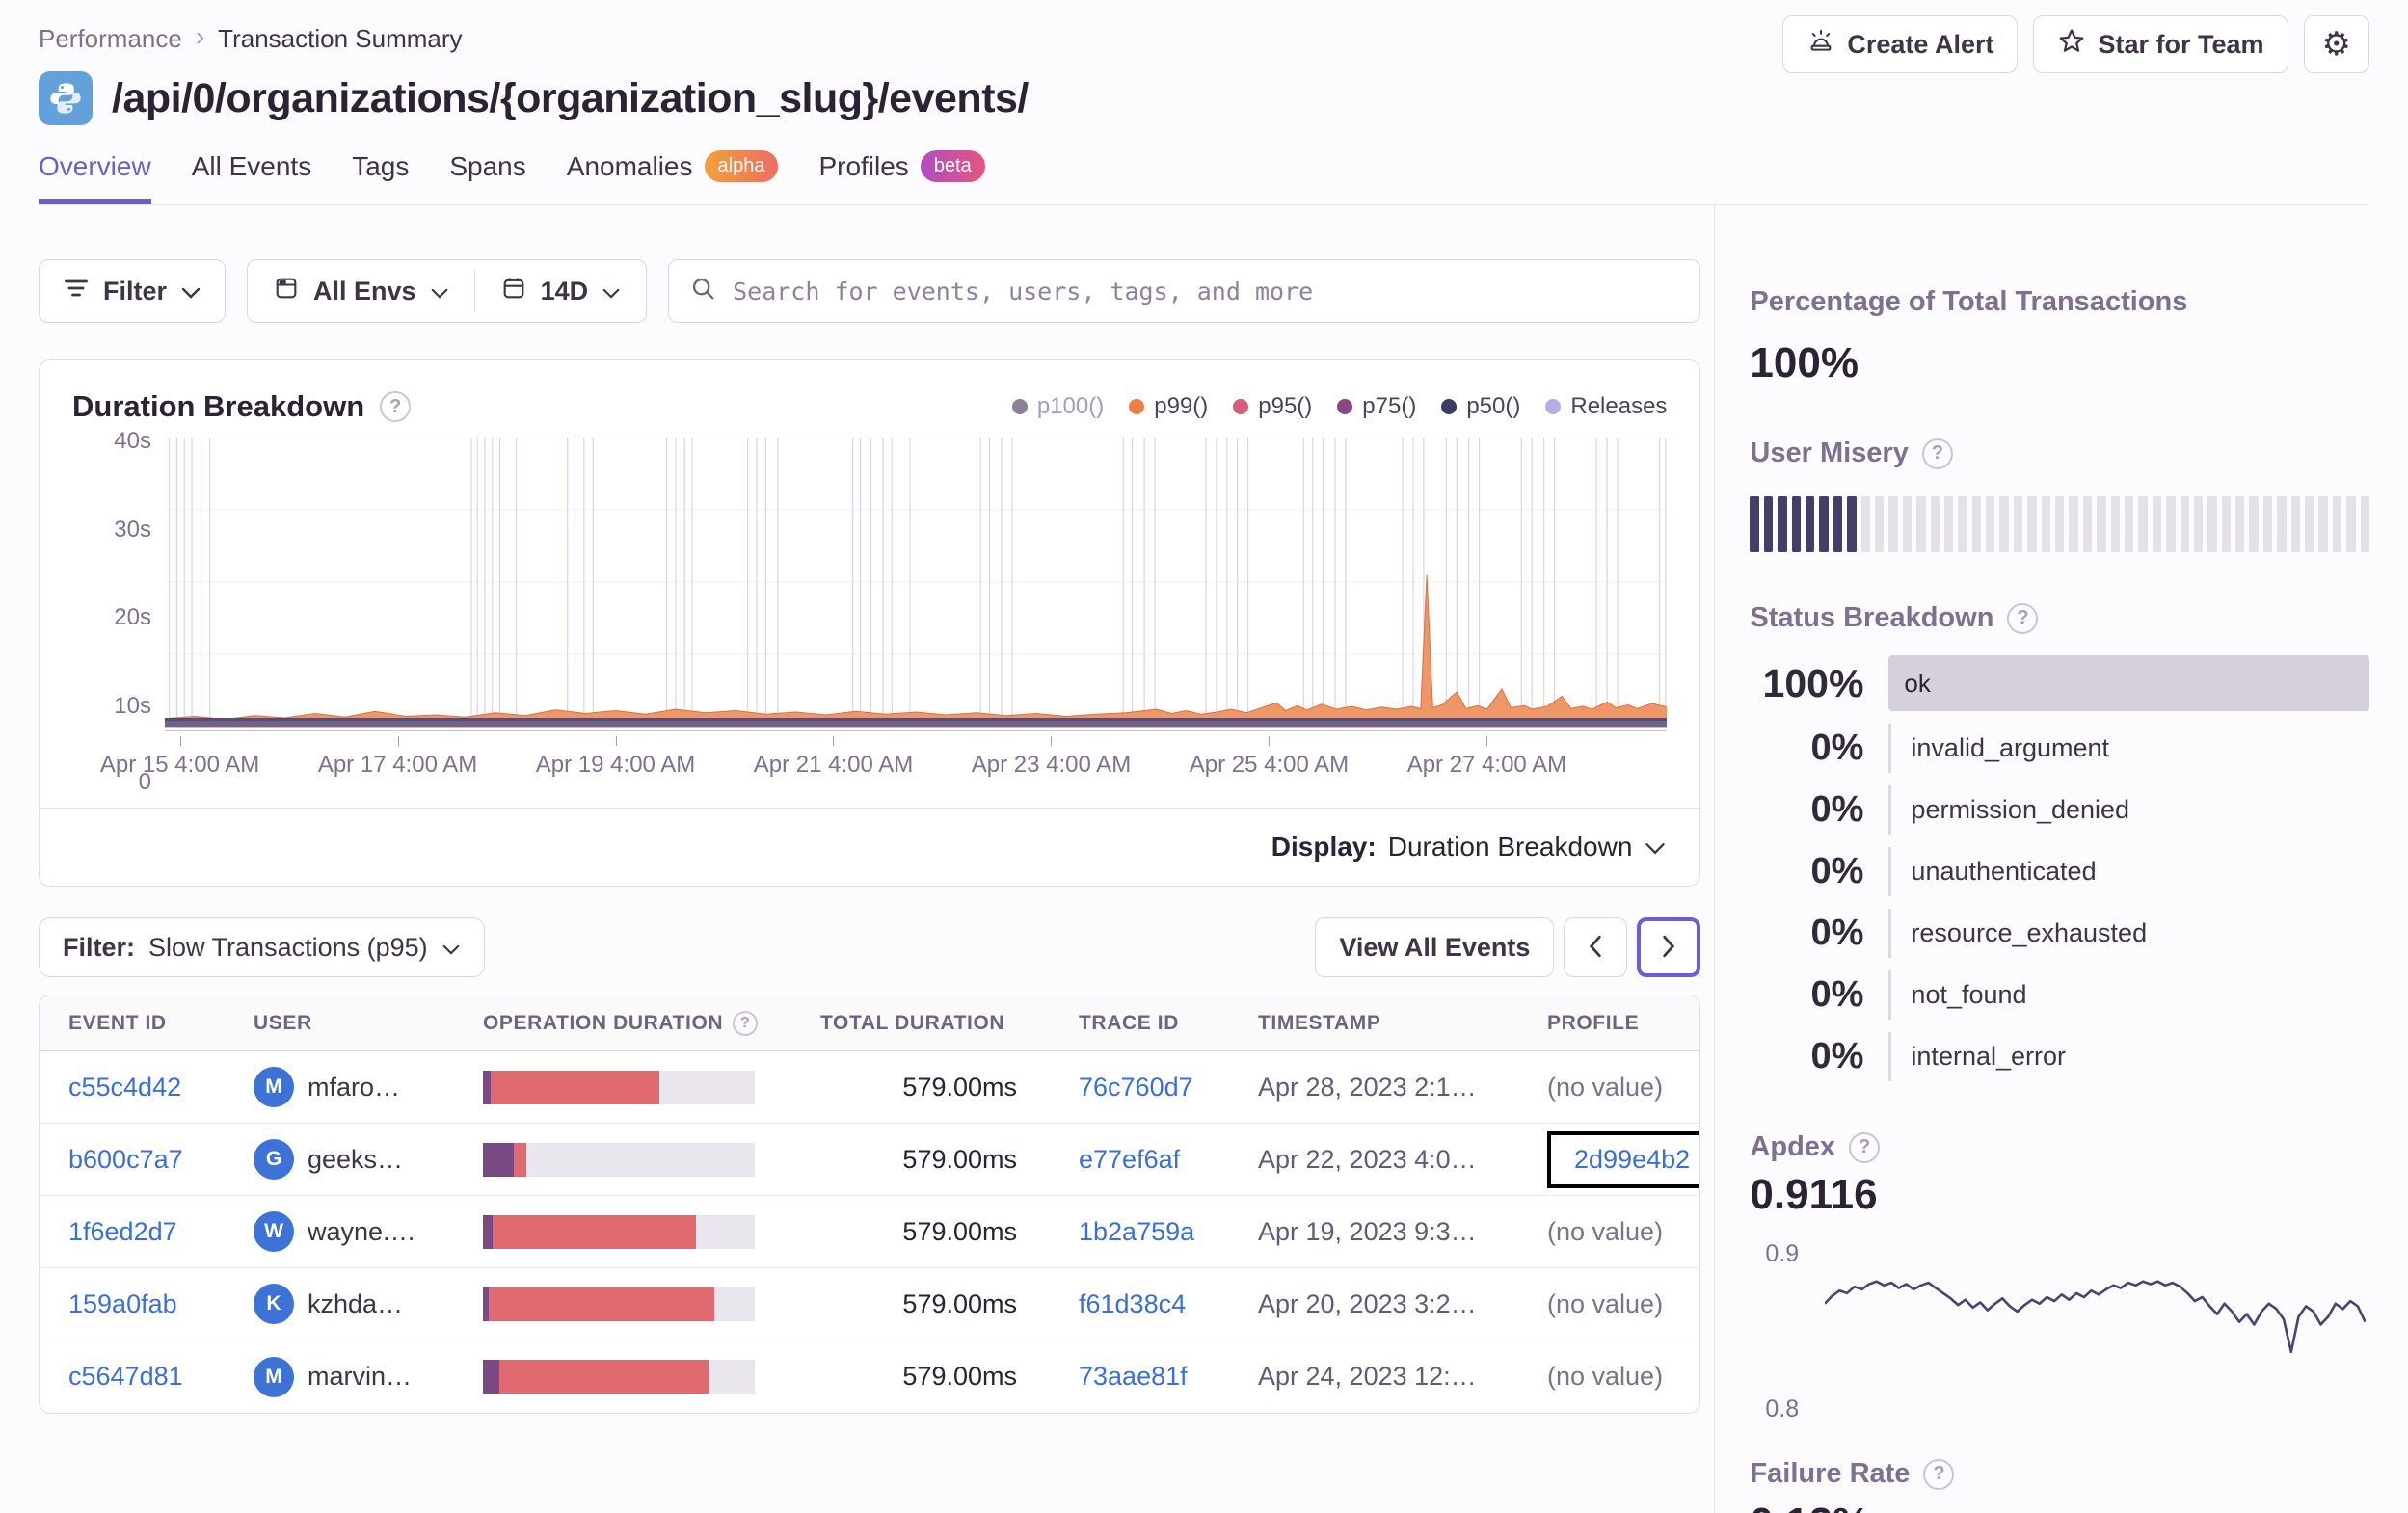 This screenshot has height=1513, width=2408. Describe the element at coordinates (622, 1023) in the screenshot. I see `column-header-operation-duration: OPERATION DURATION?` at that location.